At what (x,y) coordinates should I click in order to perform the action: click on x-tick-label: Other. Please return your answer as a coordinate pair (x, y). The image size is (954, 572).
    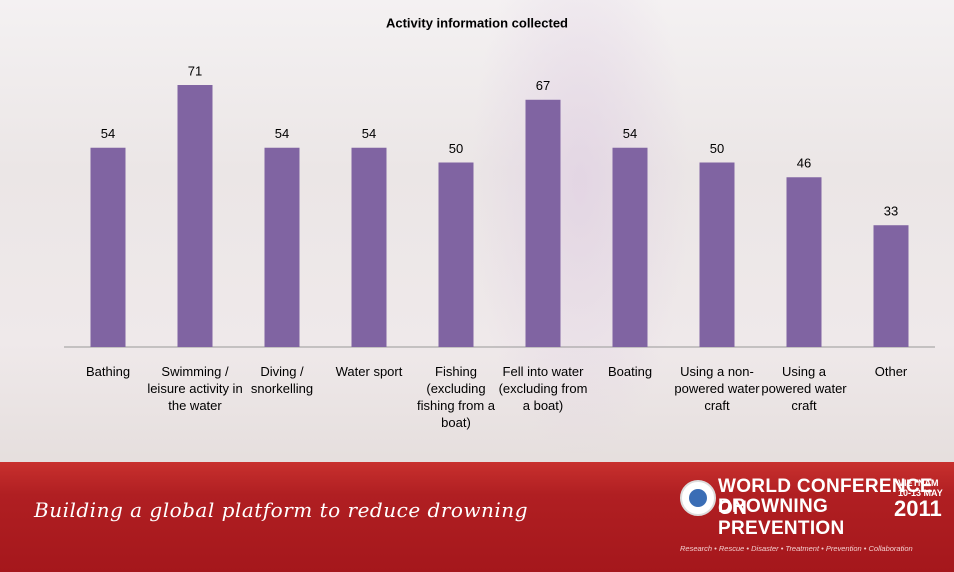
    Looking at the image, I should click on (891, 371).